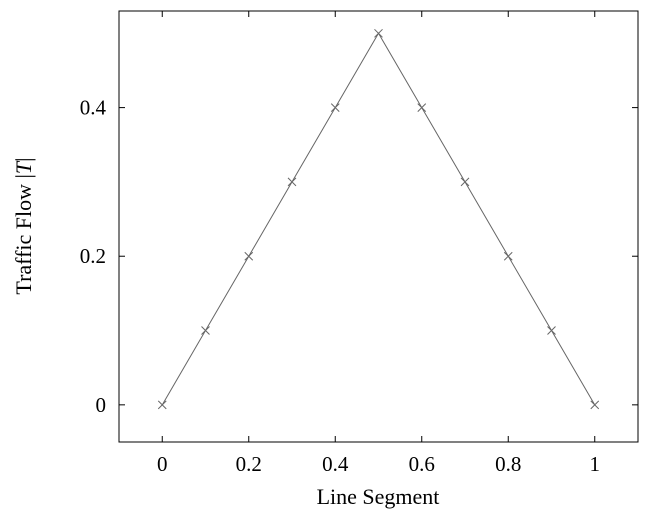 This screenshot has width=646, height=516. What do you see at coordinates (335, 464) in the screenshot?
I see `x-tick-label: 0.4` at bounding box center [335, 464].